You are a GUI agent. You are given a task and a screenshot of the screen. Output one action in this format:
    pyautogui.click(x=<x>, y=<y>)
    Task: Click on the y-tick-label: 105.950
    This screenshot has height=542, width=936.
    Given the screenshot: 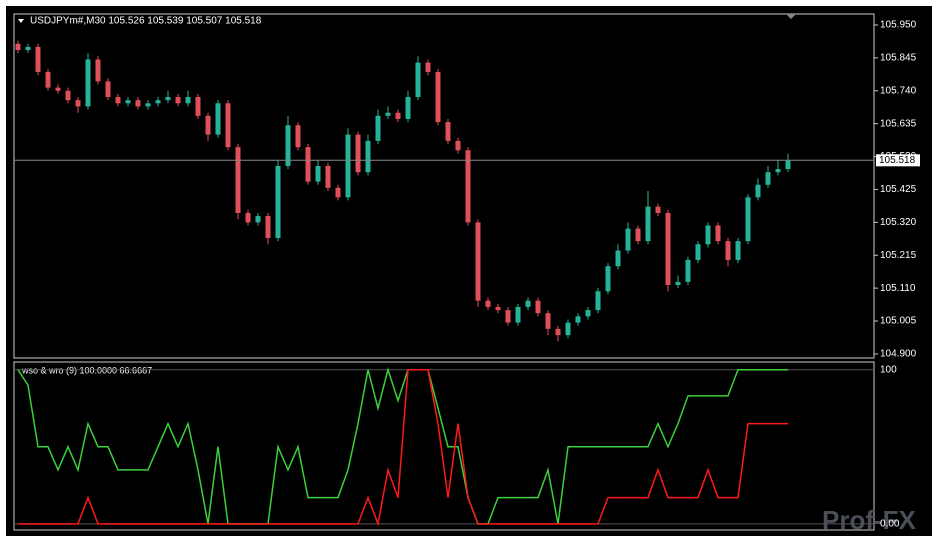 What is the action you would take?
    pyautogui.click(x=898, y=25)
    